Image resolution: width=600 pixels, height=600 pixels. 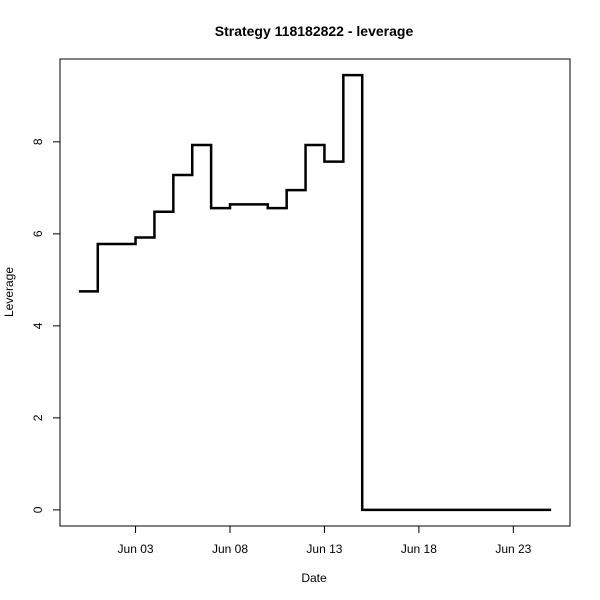 What do you see at coordinates (38, 509) in the screenshot?
I see `y-tick-label: 0` at bounding box center [38, 509].